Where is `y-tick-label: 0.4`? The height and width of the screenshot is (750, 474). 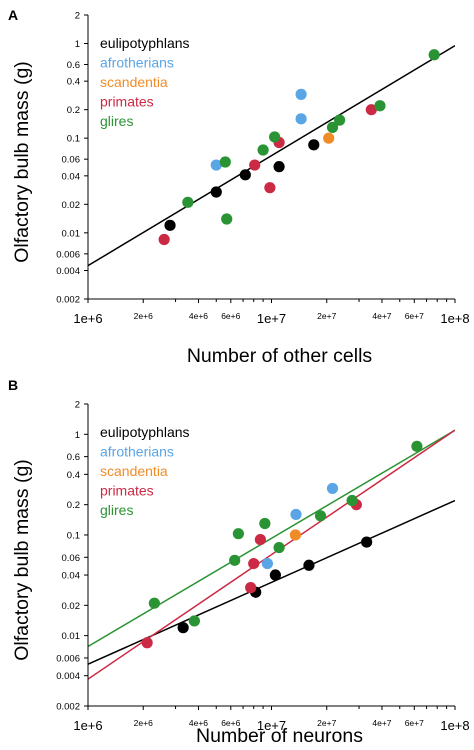
y-tick-label: 0.4 is located at coordinates (73, 82).